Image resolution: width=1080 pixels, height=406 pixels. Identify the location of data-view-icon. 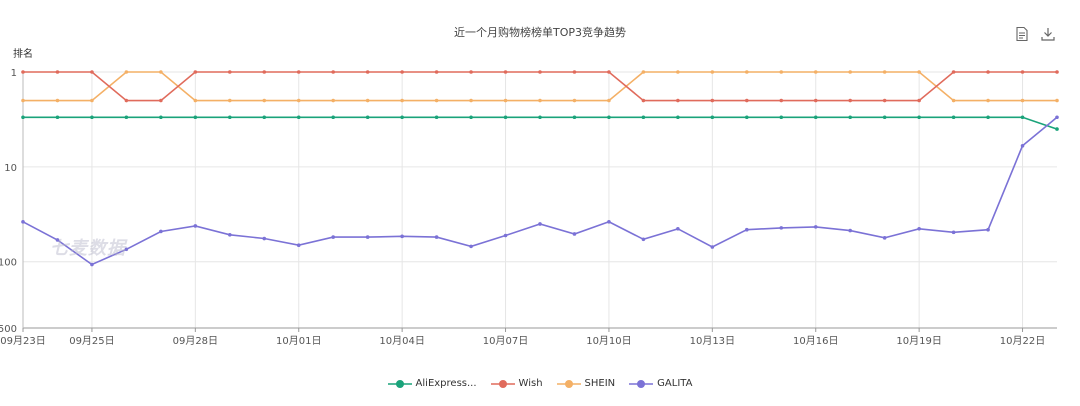
(1022, 34).